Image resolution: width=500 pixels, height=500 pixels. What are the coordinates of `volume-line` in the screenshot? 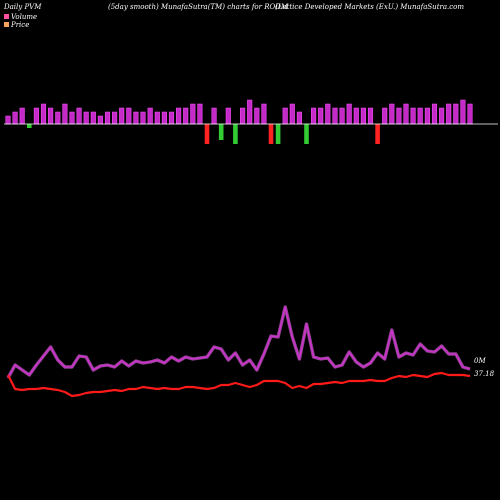 It's located at (239, 342).